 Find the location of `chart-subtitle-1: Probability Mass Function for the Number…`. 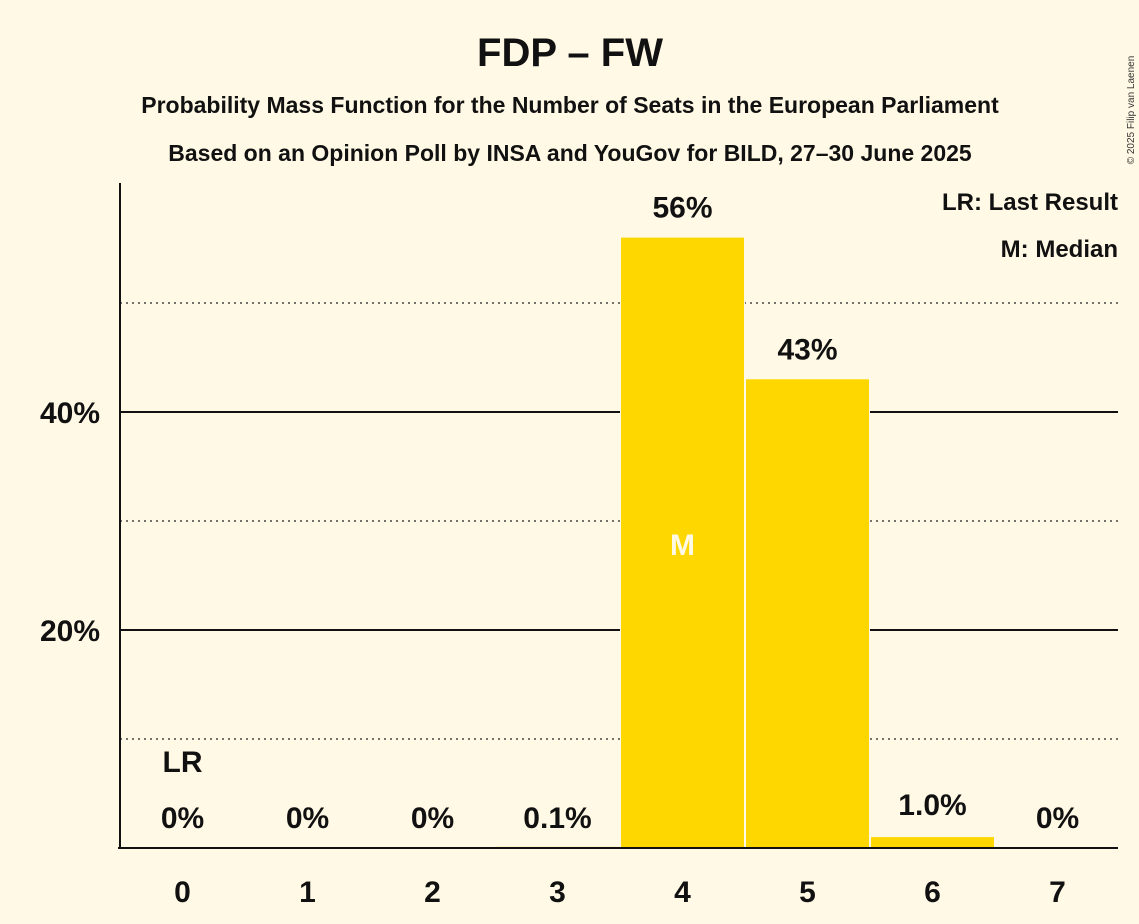

chart-subtitle-1: Probability Mass Function for the Number… is located at coordinates (570, 105).